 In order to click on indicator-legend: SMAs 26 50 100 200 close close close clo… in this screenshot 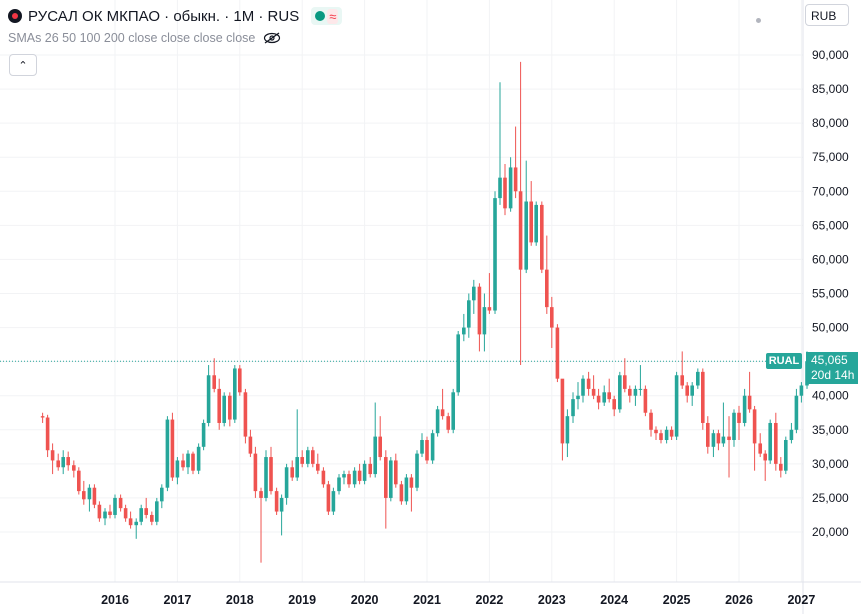, I will do `click(144, 38)`.